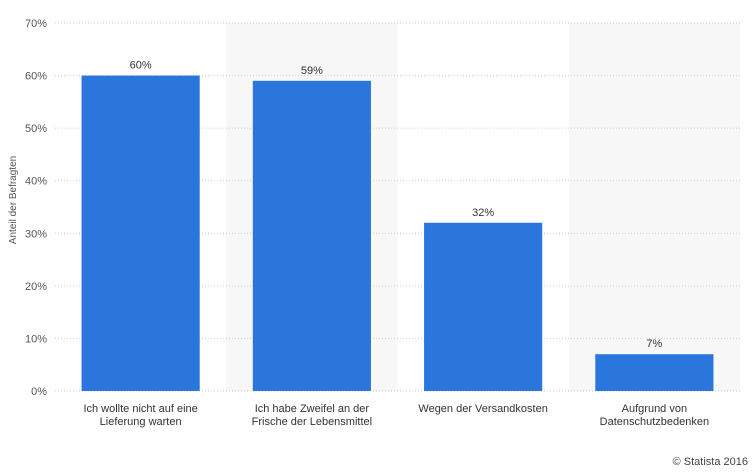 The width and height of the screenshot is (756, 476). Describe the element at coordinates (312, 71) in the screenshot. I see `data-label-1: 59%` at that location.